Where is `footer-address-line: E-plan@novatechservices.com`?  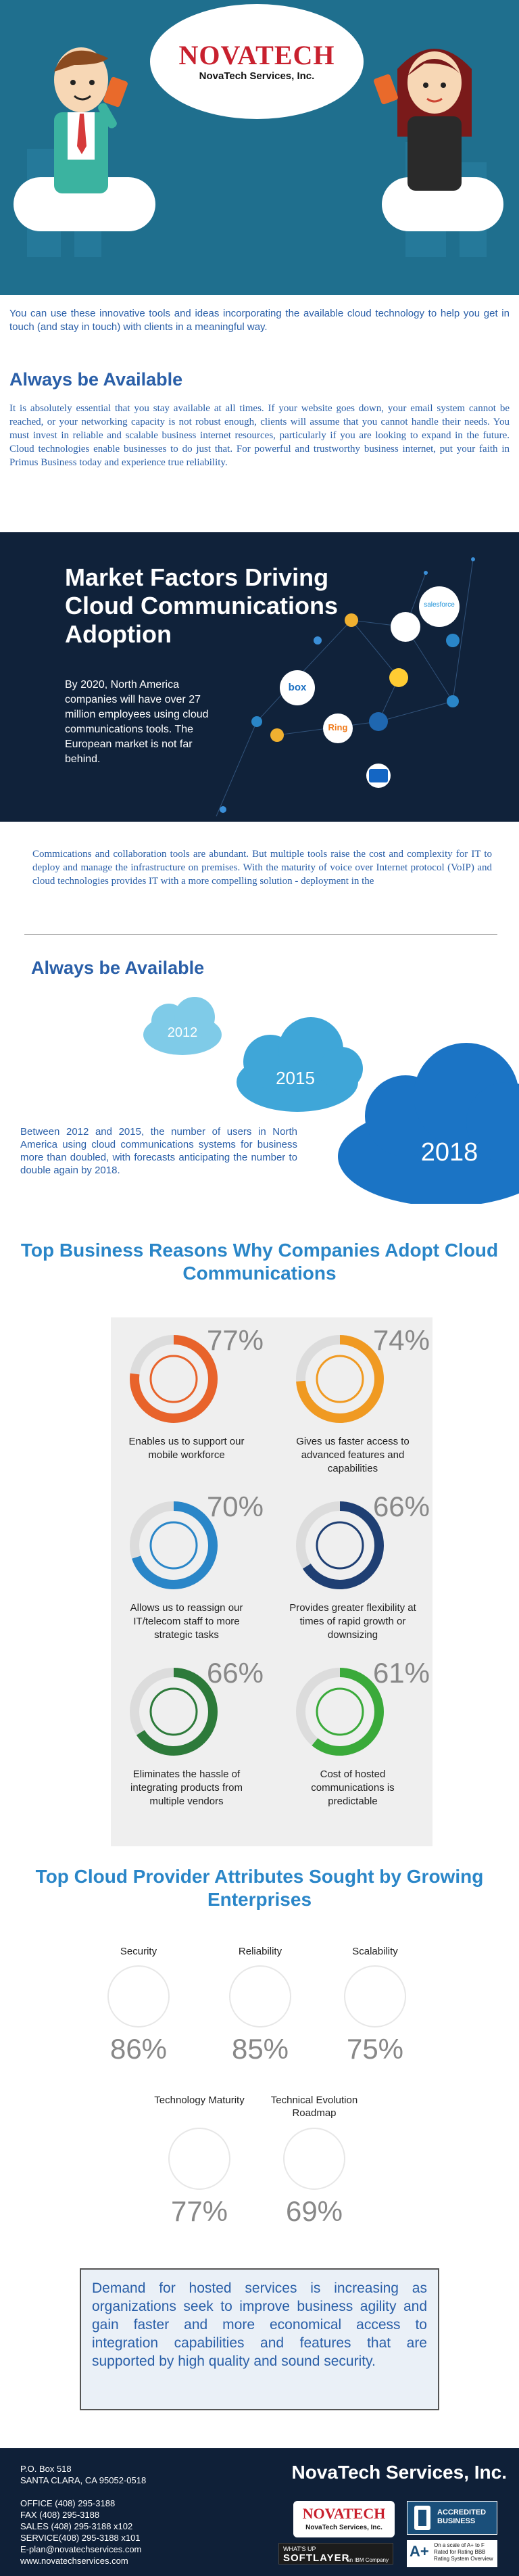 footer-address-line: E-plan@novatechservices.com is located at coordinates (81, 2549).